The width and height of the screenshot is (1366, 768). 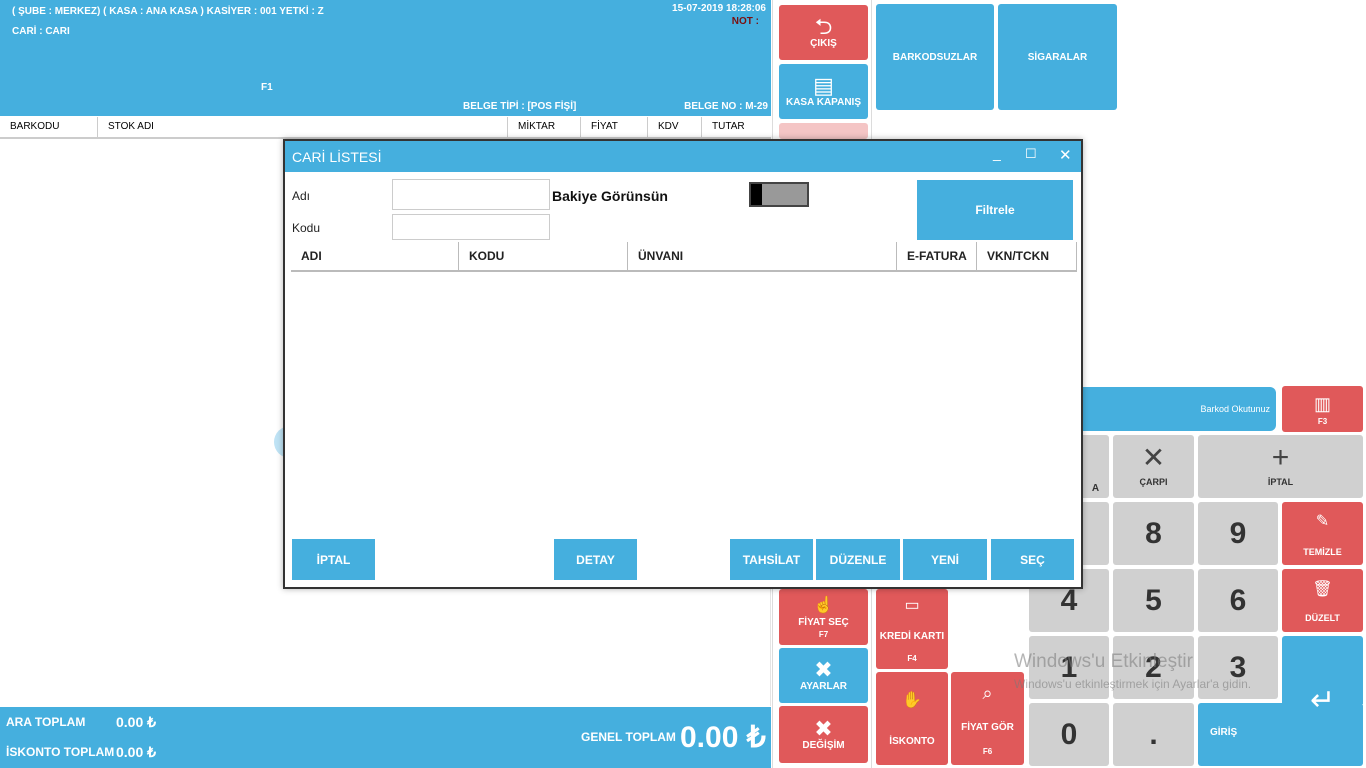 What do you see at coordinates (303, 127) in the screenshot?
I see `col-stok-adi: STOK ADI` at bounding box center [303, 127].